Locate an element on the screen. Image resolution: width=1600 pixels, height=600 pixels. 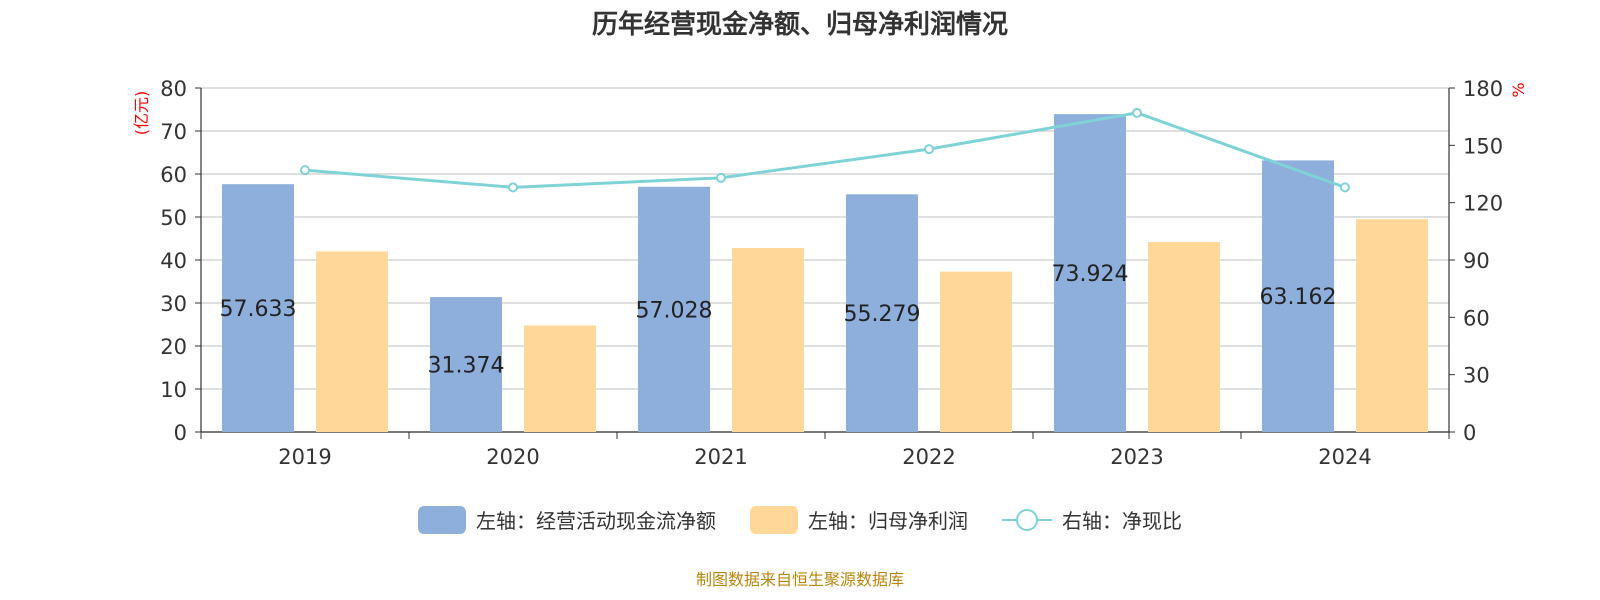
bar-data-label: 73.924 is located at coordinates (1090, 274).